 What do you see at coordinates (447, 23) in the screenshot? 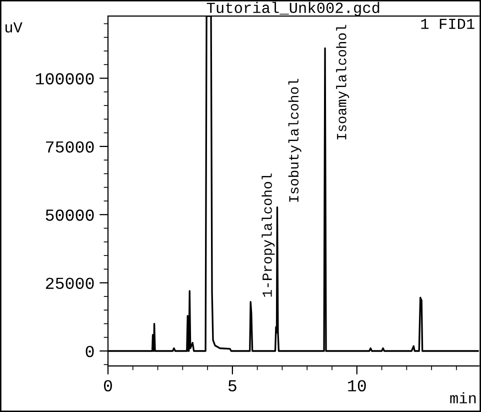
I see `annotation: 1 FID1` at bounding box center [447, 23].